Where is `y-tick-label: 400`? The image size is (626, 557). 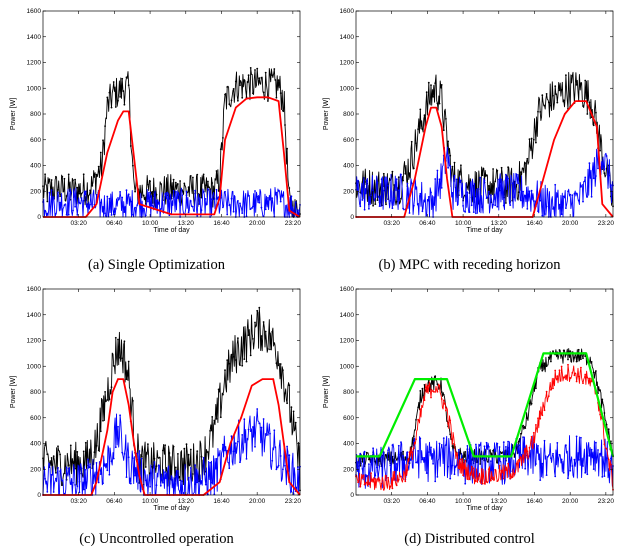 y-tick-label: 400 is located at coordinates (348, 444).